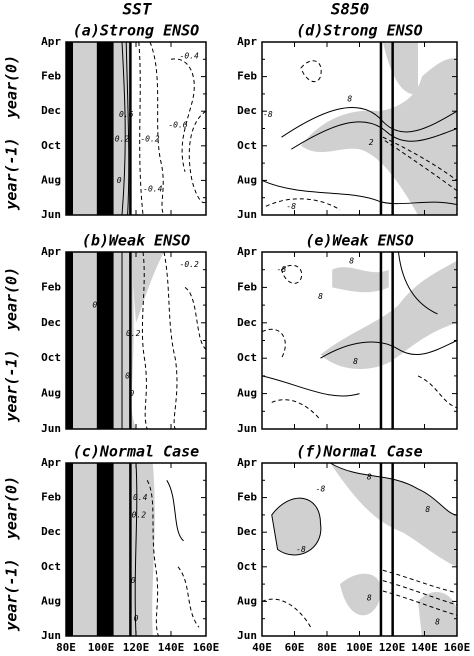 This screenshot has height=656, width=474. What do you see at coordinates (136, 31) in the screenshot?
I see `panel-title: (a)Strong ENSO` at bounding box center [136, 31].